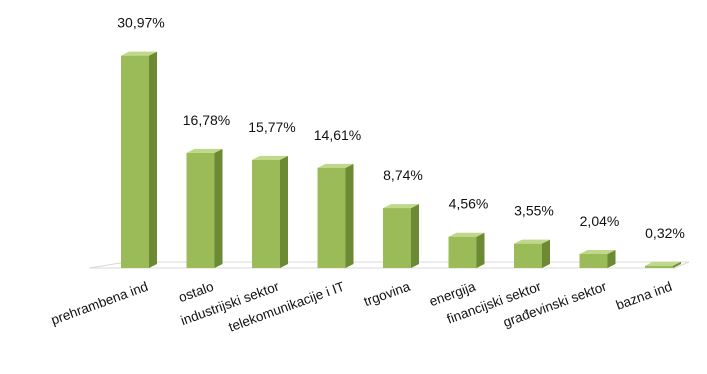  Describe the element at coordinates (286, 307) in the screenshot. I see `category-label: telekomunikacije i IT` at that location.